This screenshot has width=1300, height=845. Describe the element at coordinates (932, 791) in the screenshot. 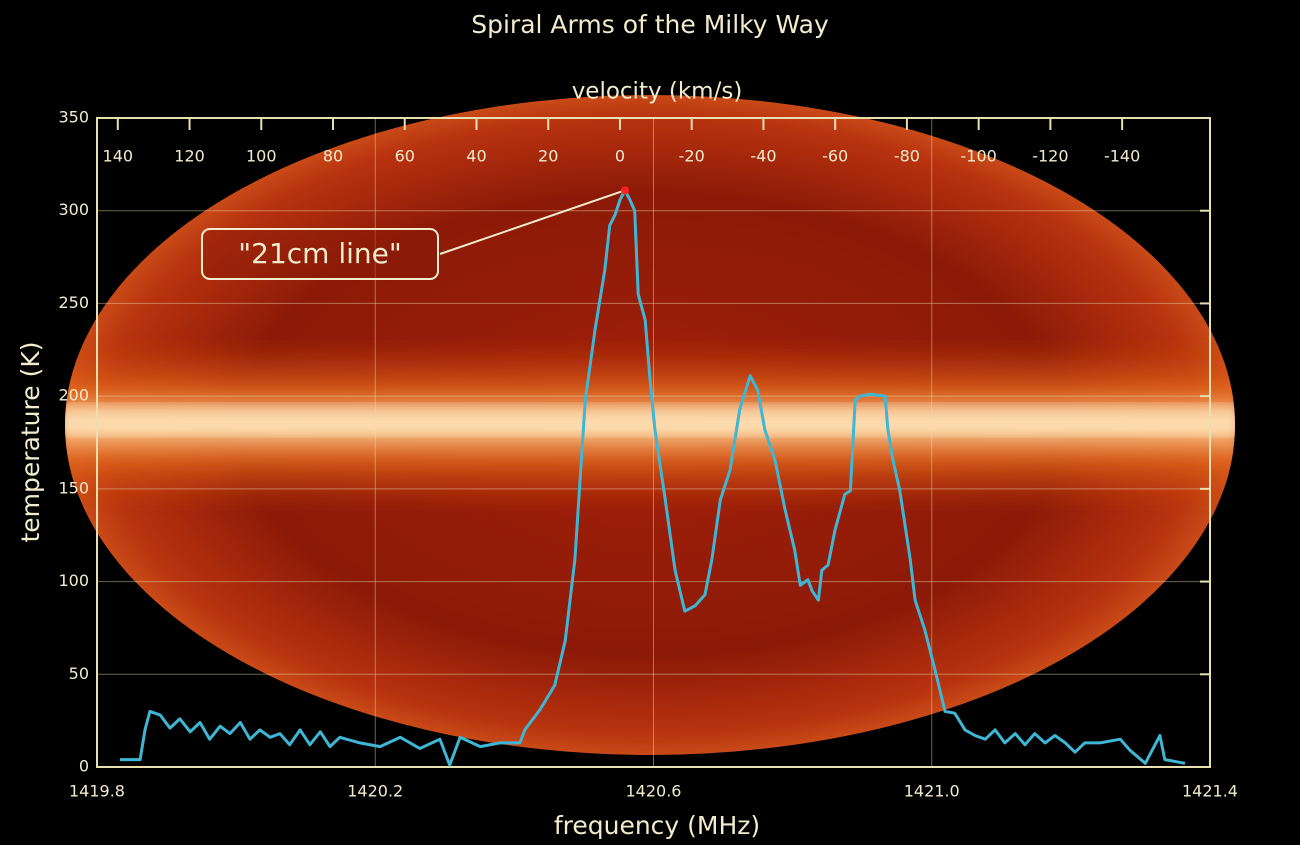

I see `x-tick-label: 1421.0` at that location.